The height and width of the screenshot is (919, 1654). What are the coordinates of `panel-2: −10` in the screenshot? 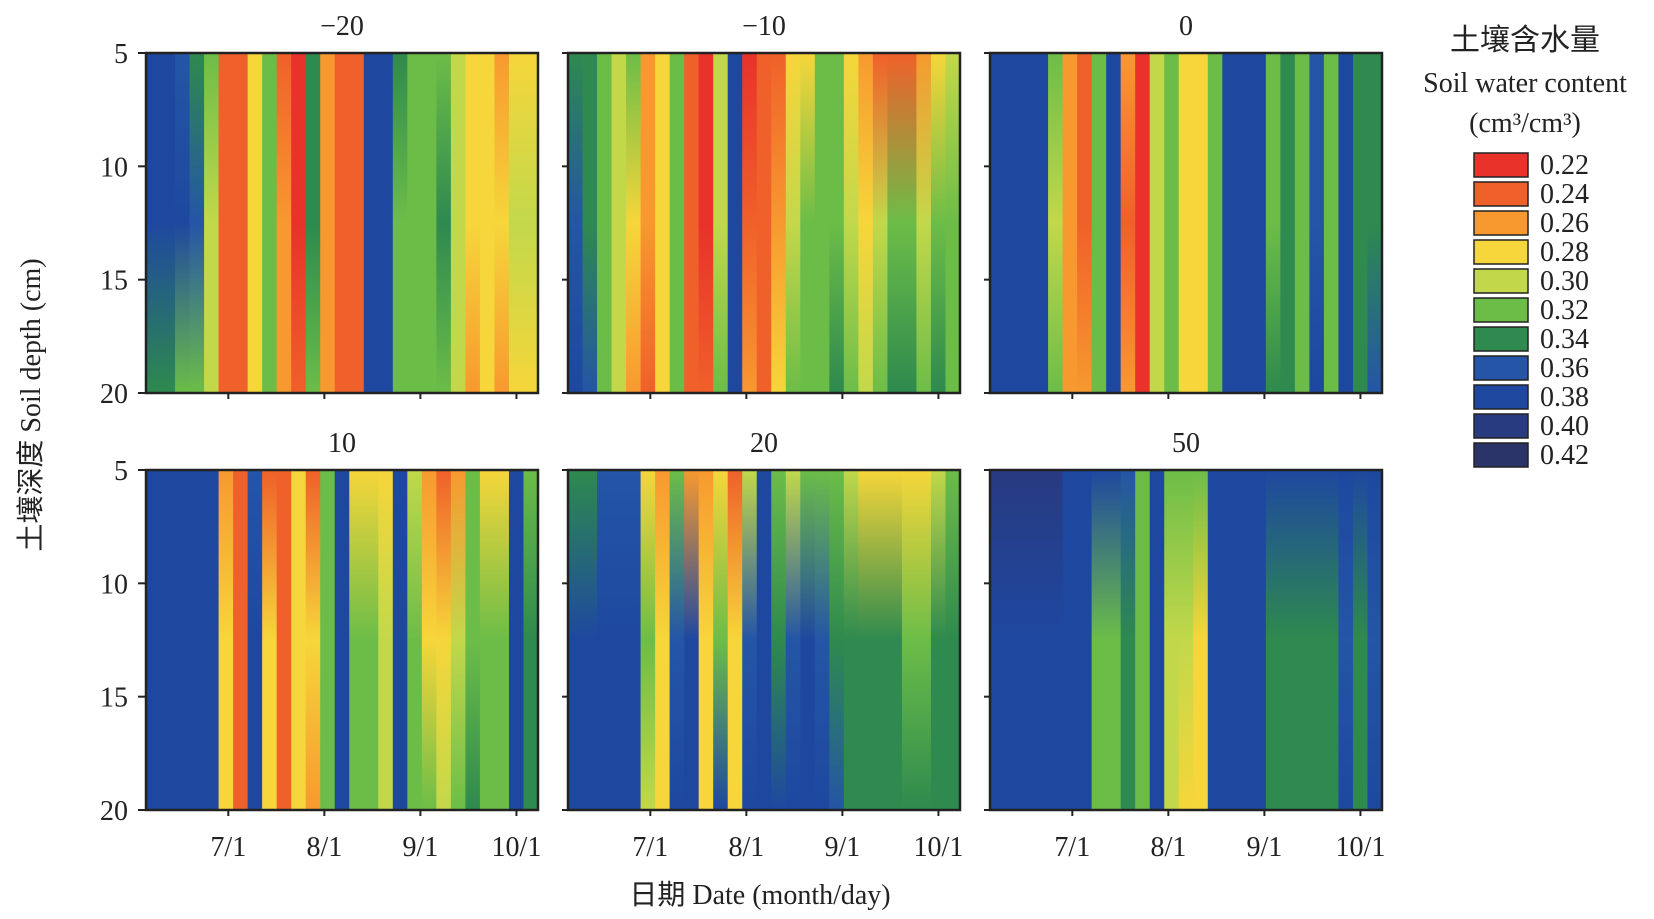 It's located at (762, 205).